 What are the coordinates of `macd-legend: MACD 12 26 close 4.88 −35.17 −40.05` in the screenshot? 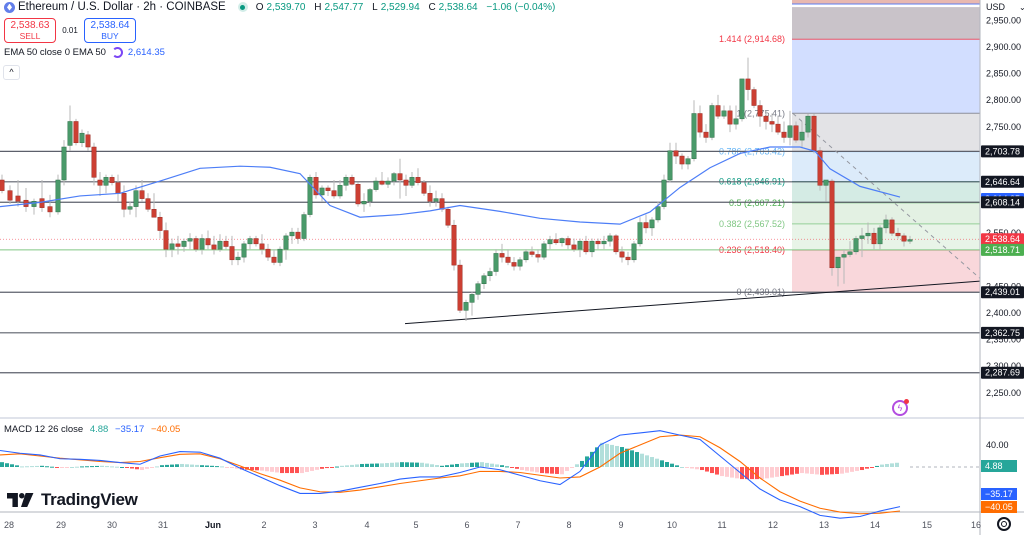 It's located at (92, 429).